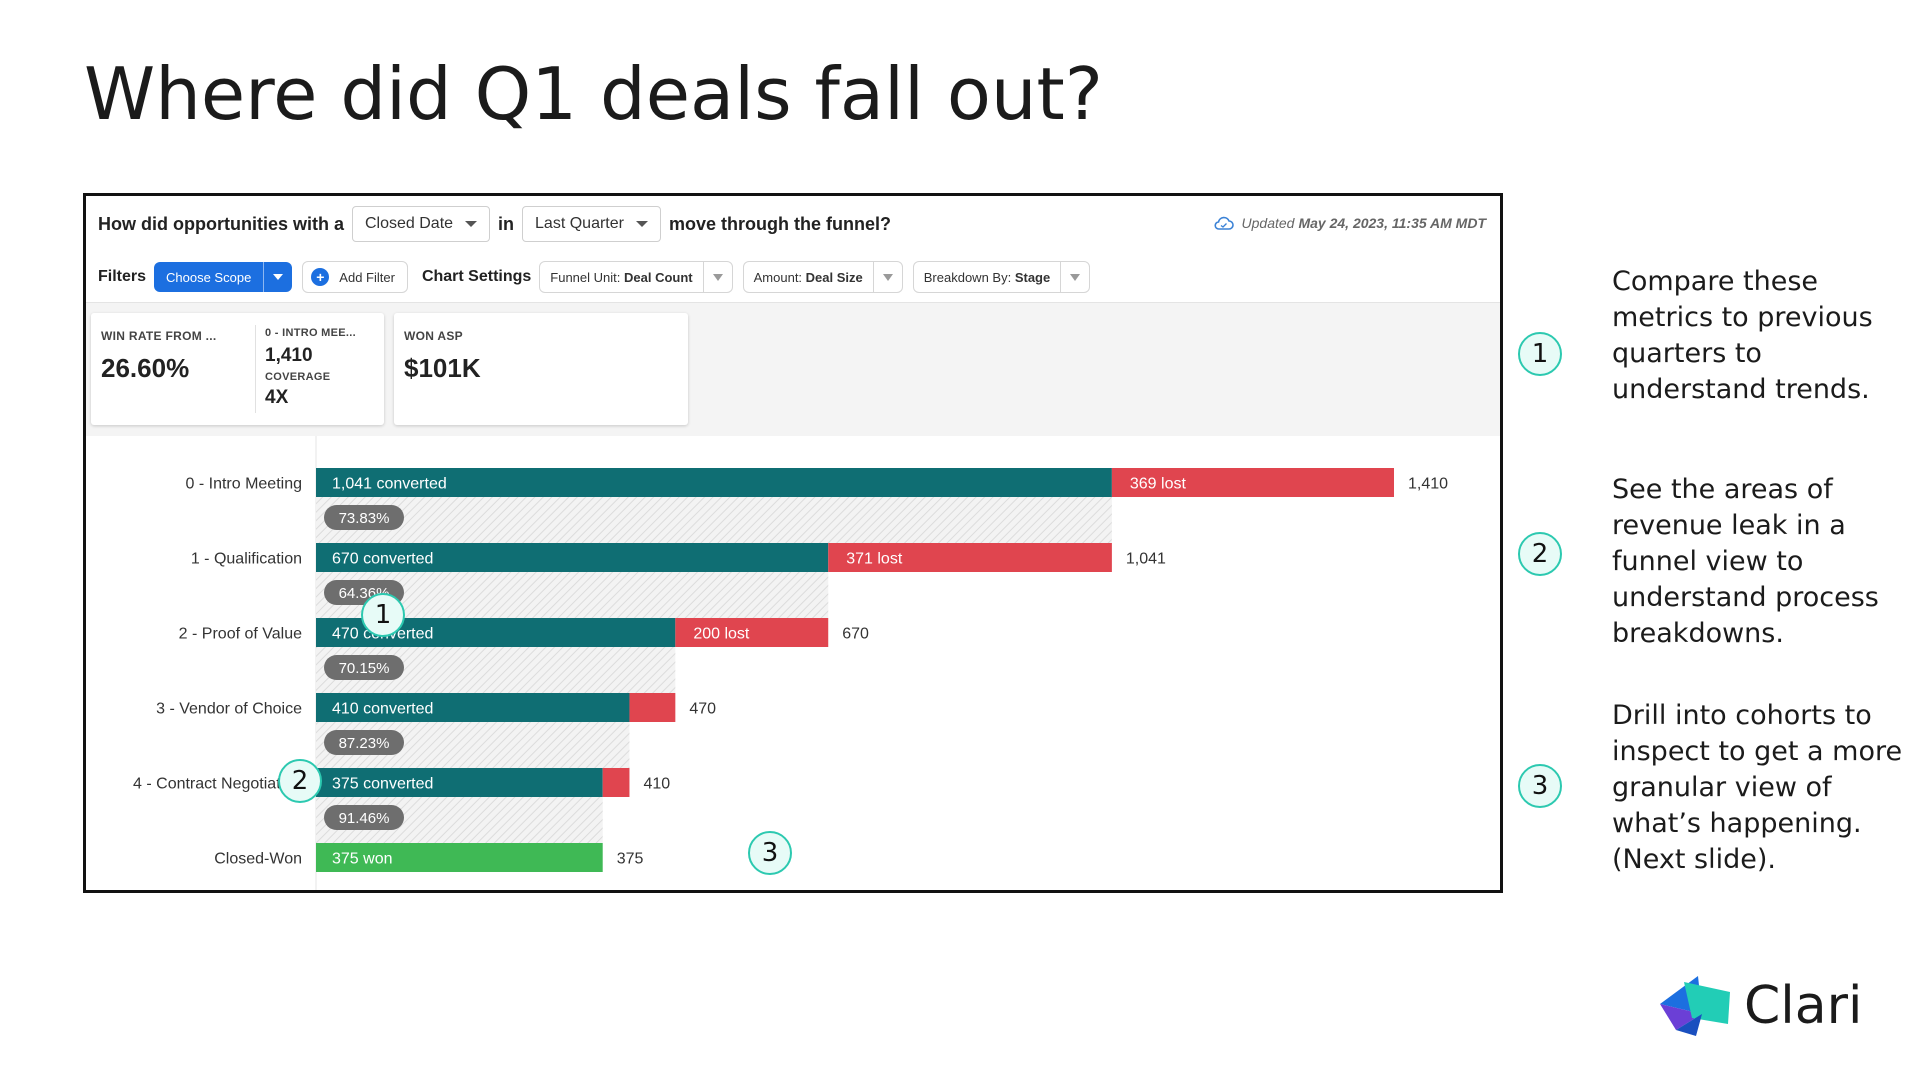 The height and width of the screenshot is (1080, 1916). Describe the element at coordinates (246, 559) in the screenshot. I see `stage-label: 1 - Qualification` at that location.